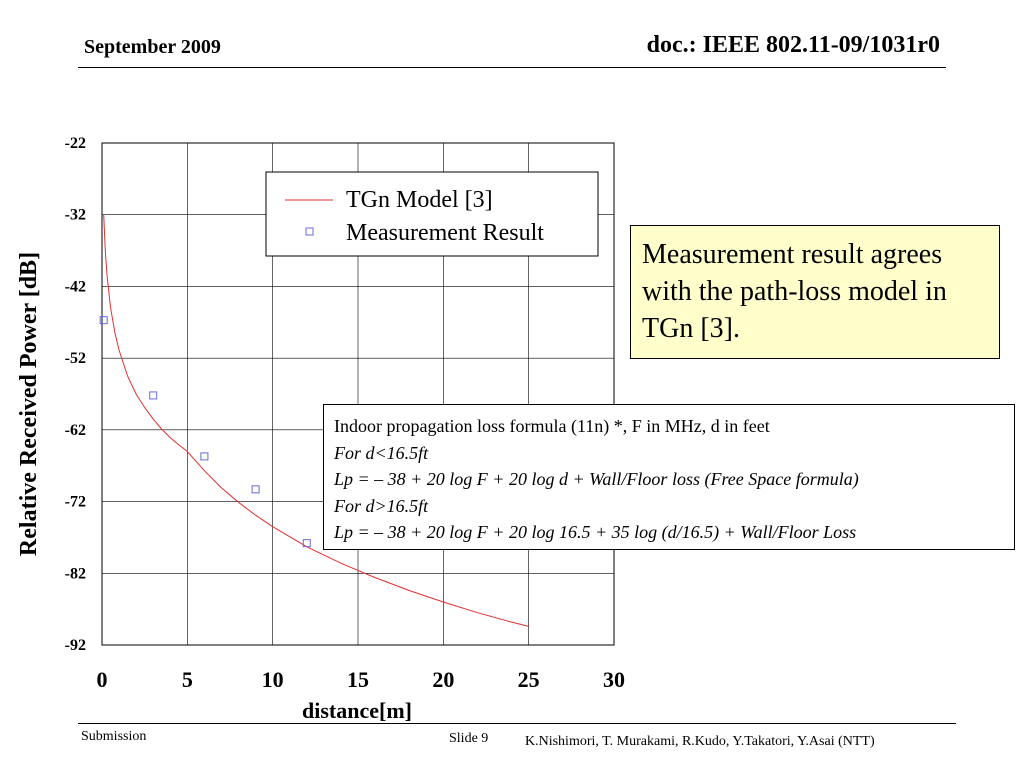 This screenshot has width=1024, height=768. Describe the element at coordinates (614, 679) in the screenshot. I see `x-tick-label: 30` at that location.